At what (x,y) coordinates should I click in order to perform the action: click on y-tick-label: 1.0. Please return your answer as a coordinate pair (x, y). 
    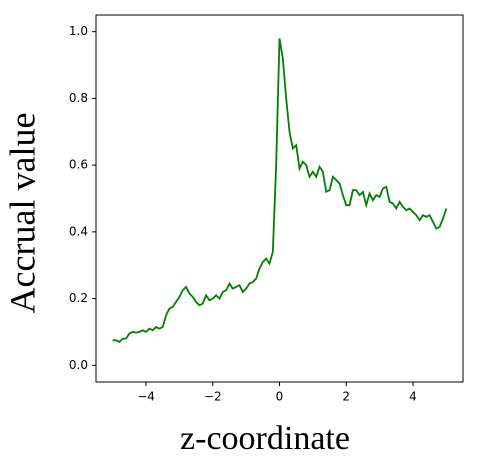
    Looking at the image, I should click on (78, 31).